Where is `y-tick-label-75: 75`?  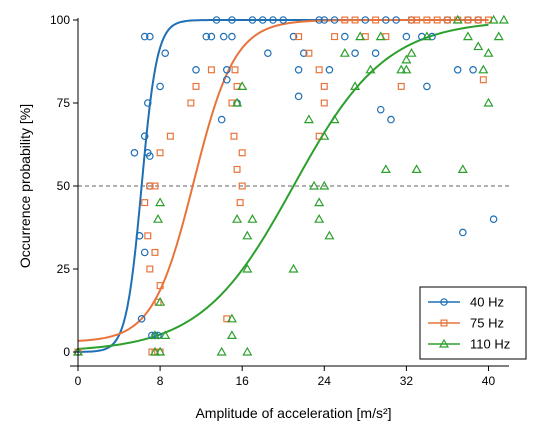 y-tick-label-75: 75 is located at coordinates (64, 103).